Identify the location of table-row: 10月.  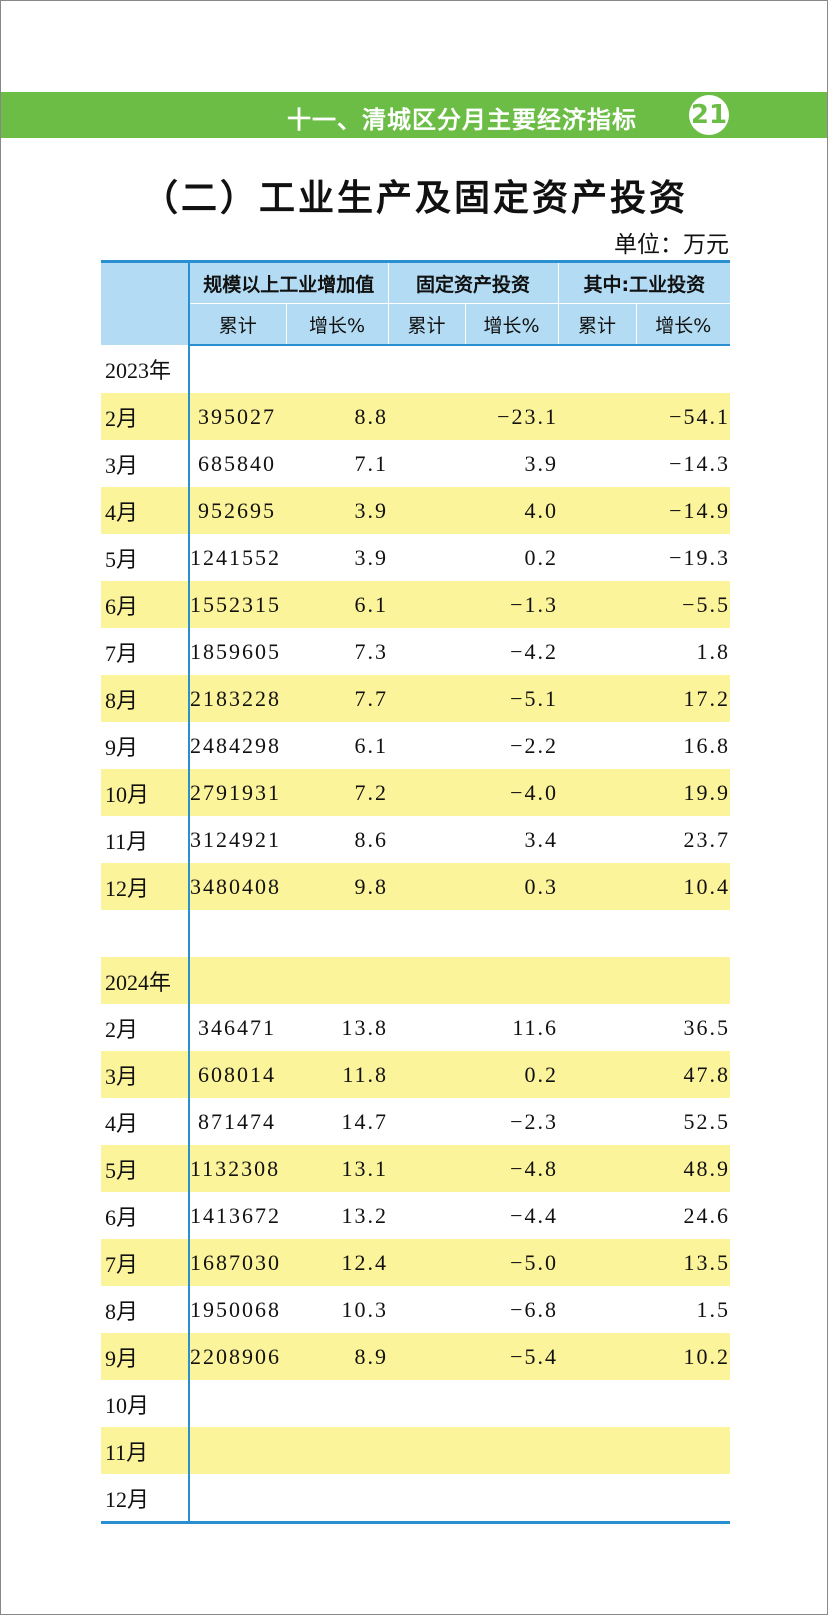
(415, 1403).